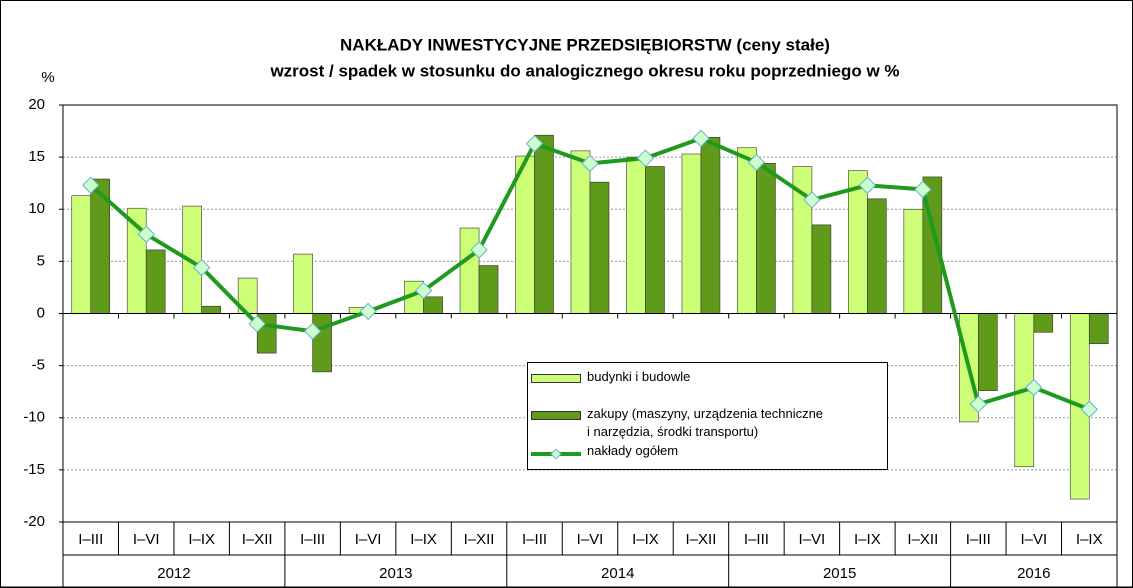 The height and width of the screenshot is (588, 1133). Describe the element at coordinates (47, 77) in the screenshot. I see `y-axis-label: %` at that location.